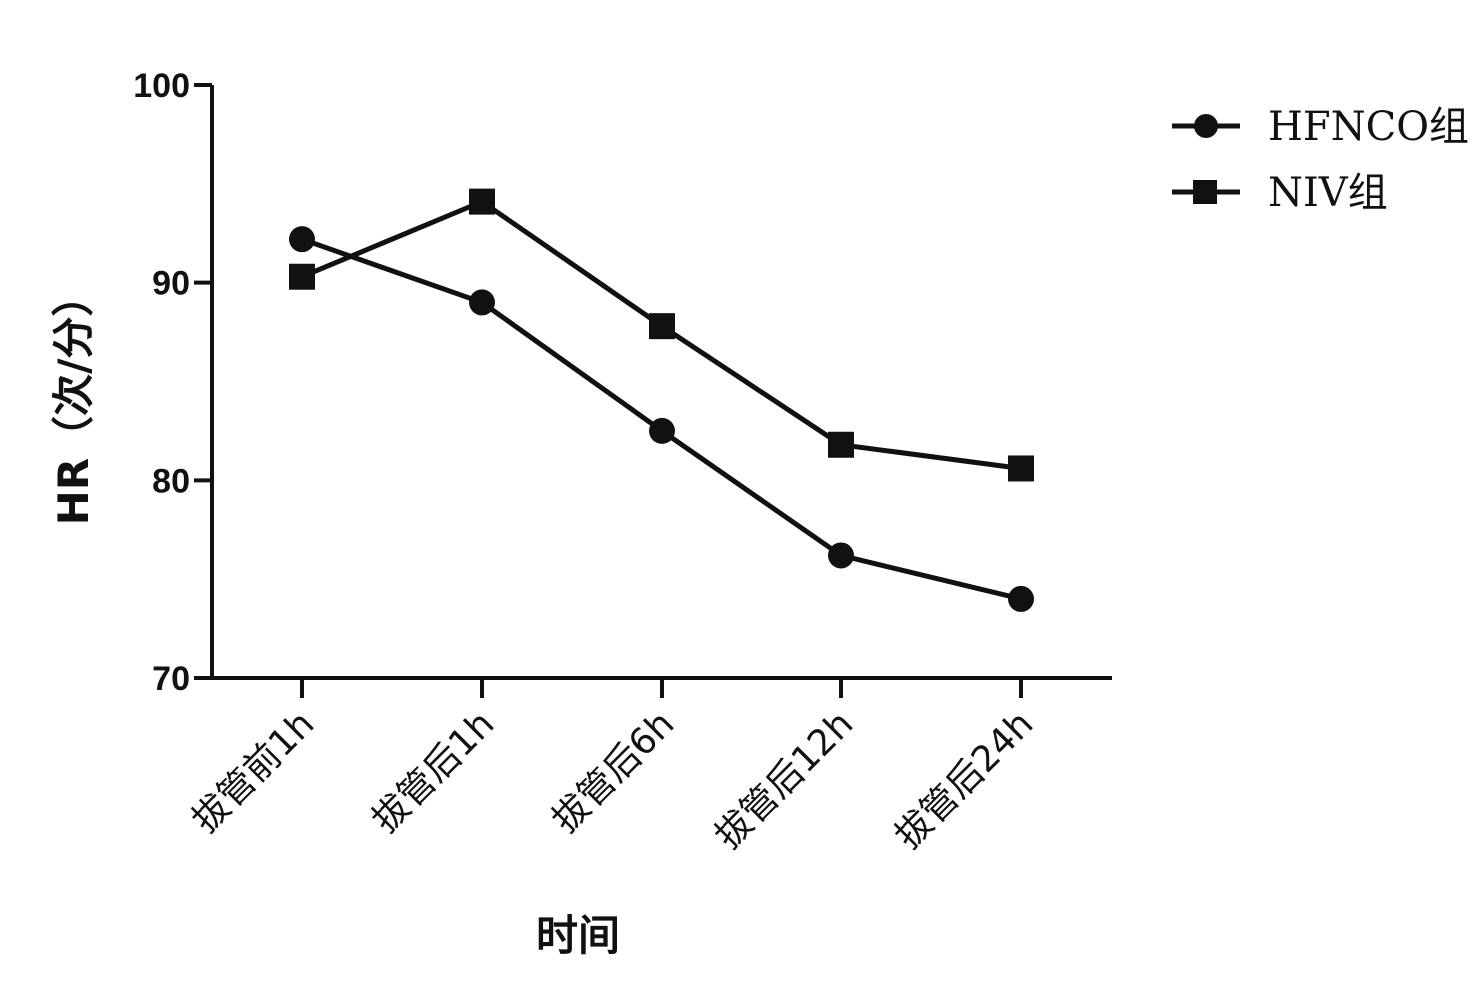 The width and height of the screenshot is (1477, 1004). Describe the element at coordinates (254, 772) in the screenshot. I see `x-tick-label: 拔管前1h` at that location.